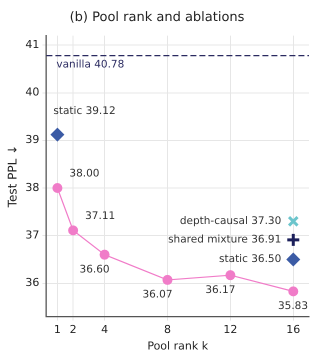 The image size is (318, 355). Describe the element at coordinates (293, 306) in the screenshot. I see `data-label: 35.83` at that location.